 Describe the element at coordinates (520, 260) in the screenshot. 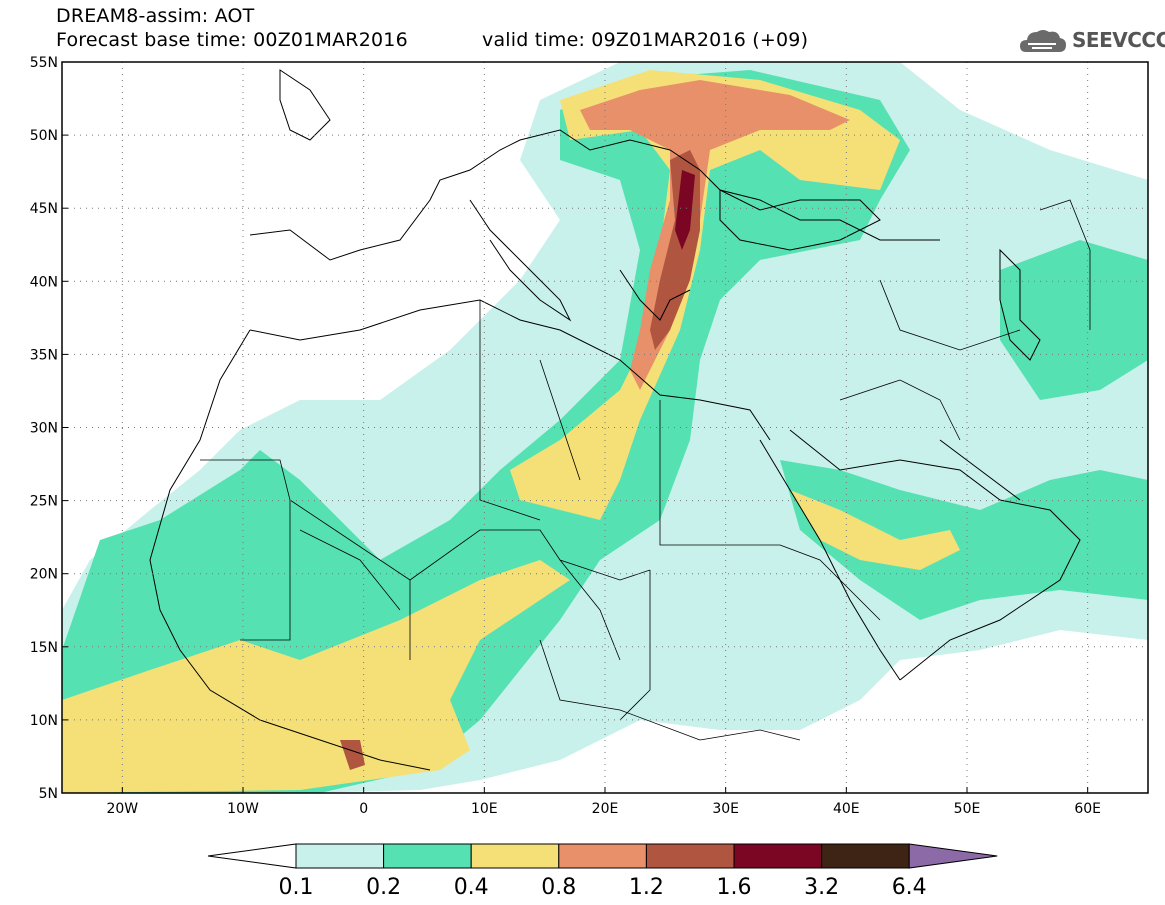

I see `coastline-italy` at that location.